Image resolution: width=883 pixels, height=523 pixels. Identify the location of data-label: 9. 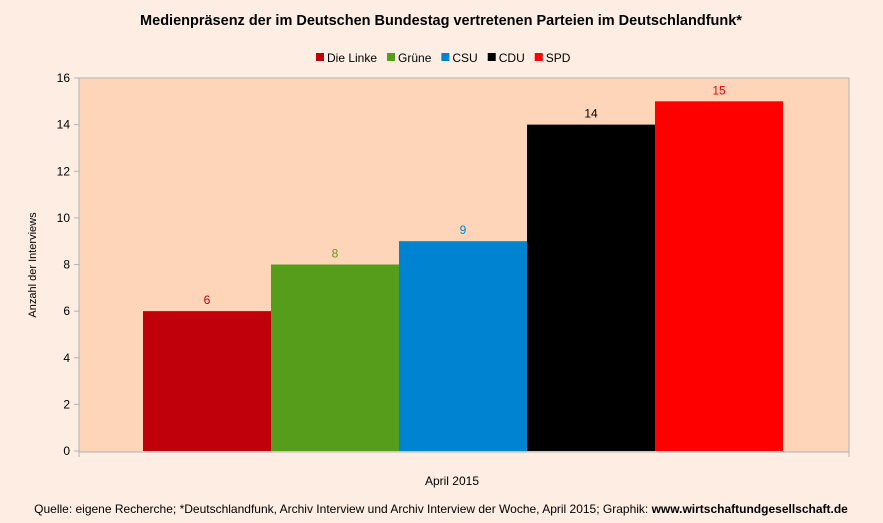
(463, 230).